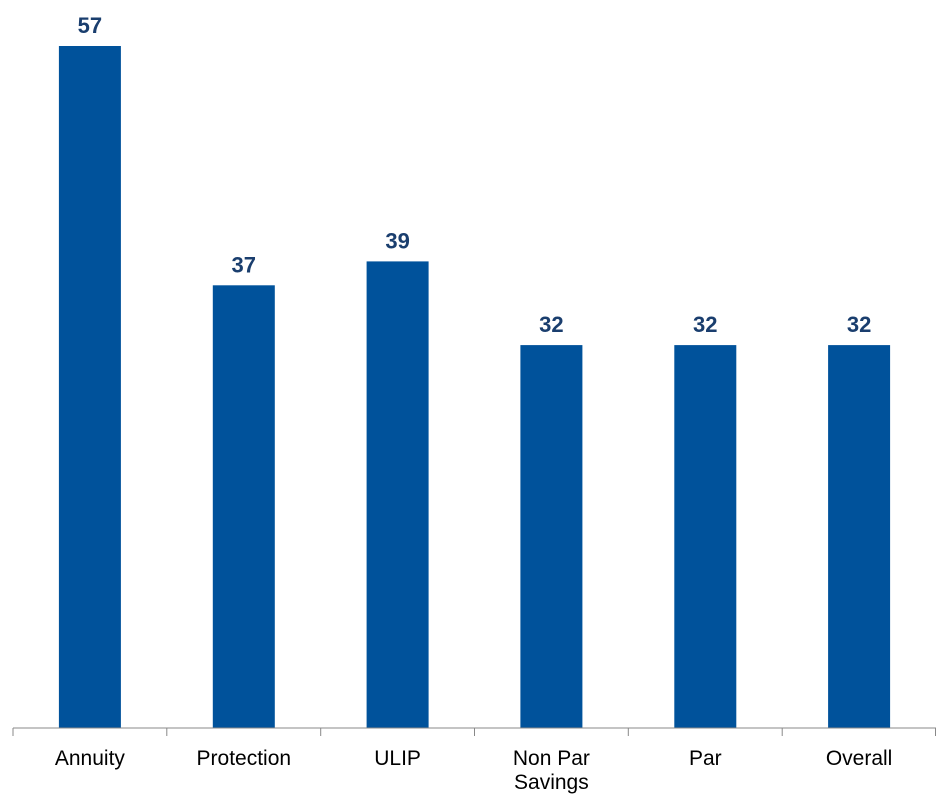 The height and width of the screenshot is (796, 936). Describe the element at coordinates (397, 240) in the screenshot. I see `data-label-2: 39` at that location.